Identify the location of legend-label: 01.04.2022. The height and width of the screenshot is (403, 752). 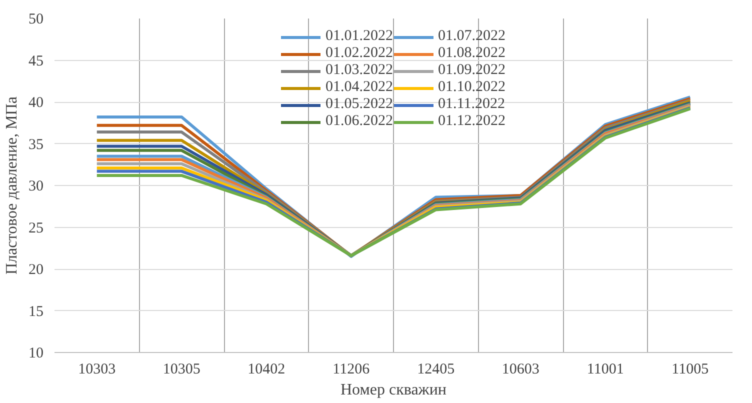
(359, 87).